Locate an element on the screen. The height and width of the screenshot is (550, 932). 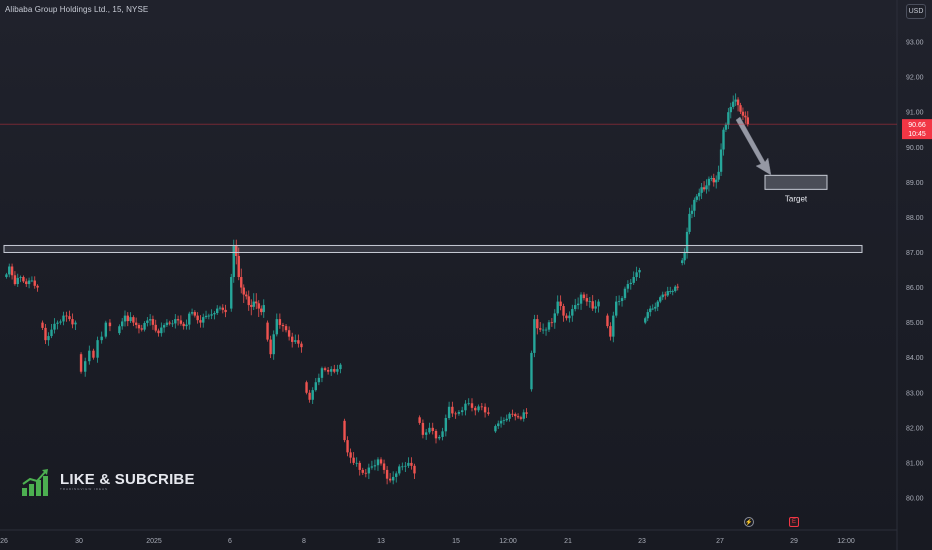
x-tick-label: 2025 is located at coordinates (154, 541).